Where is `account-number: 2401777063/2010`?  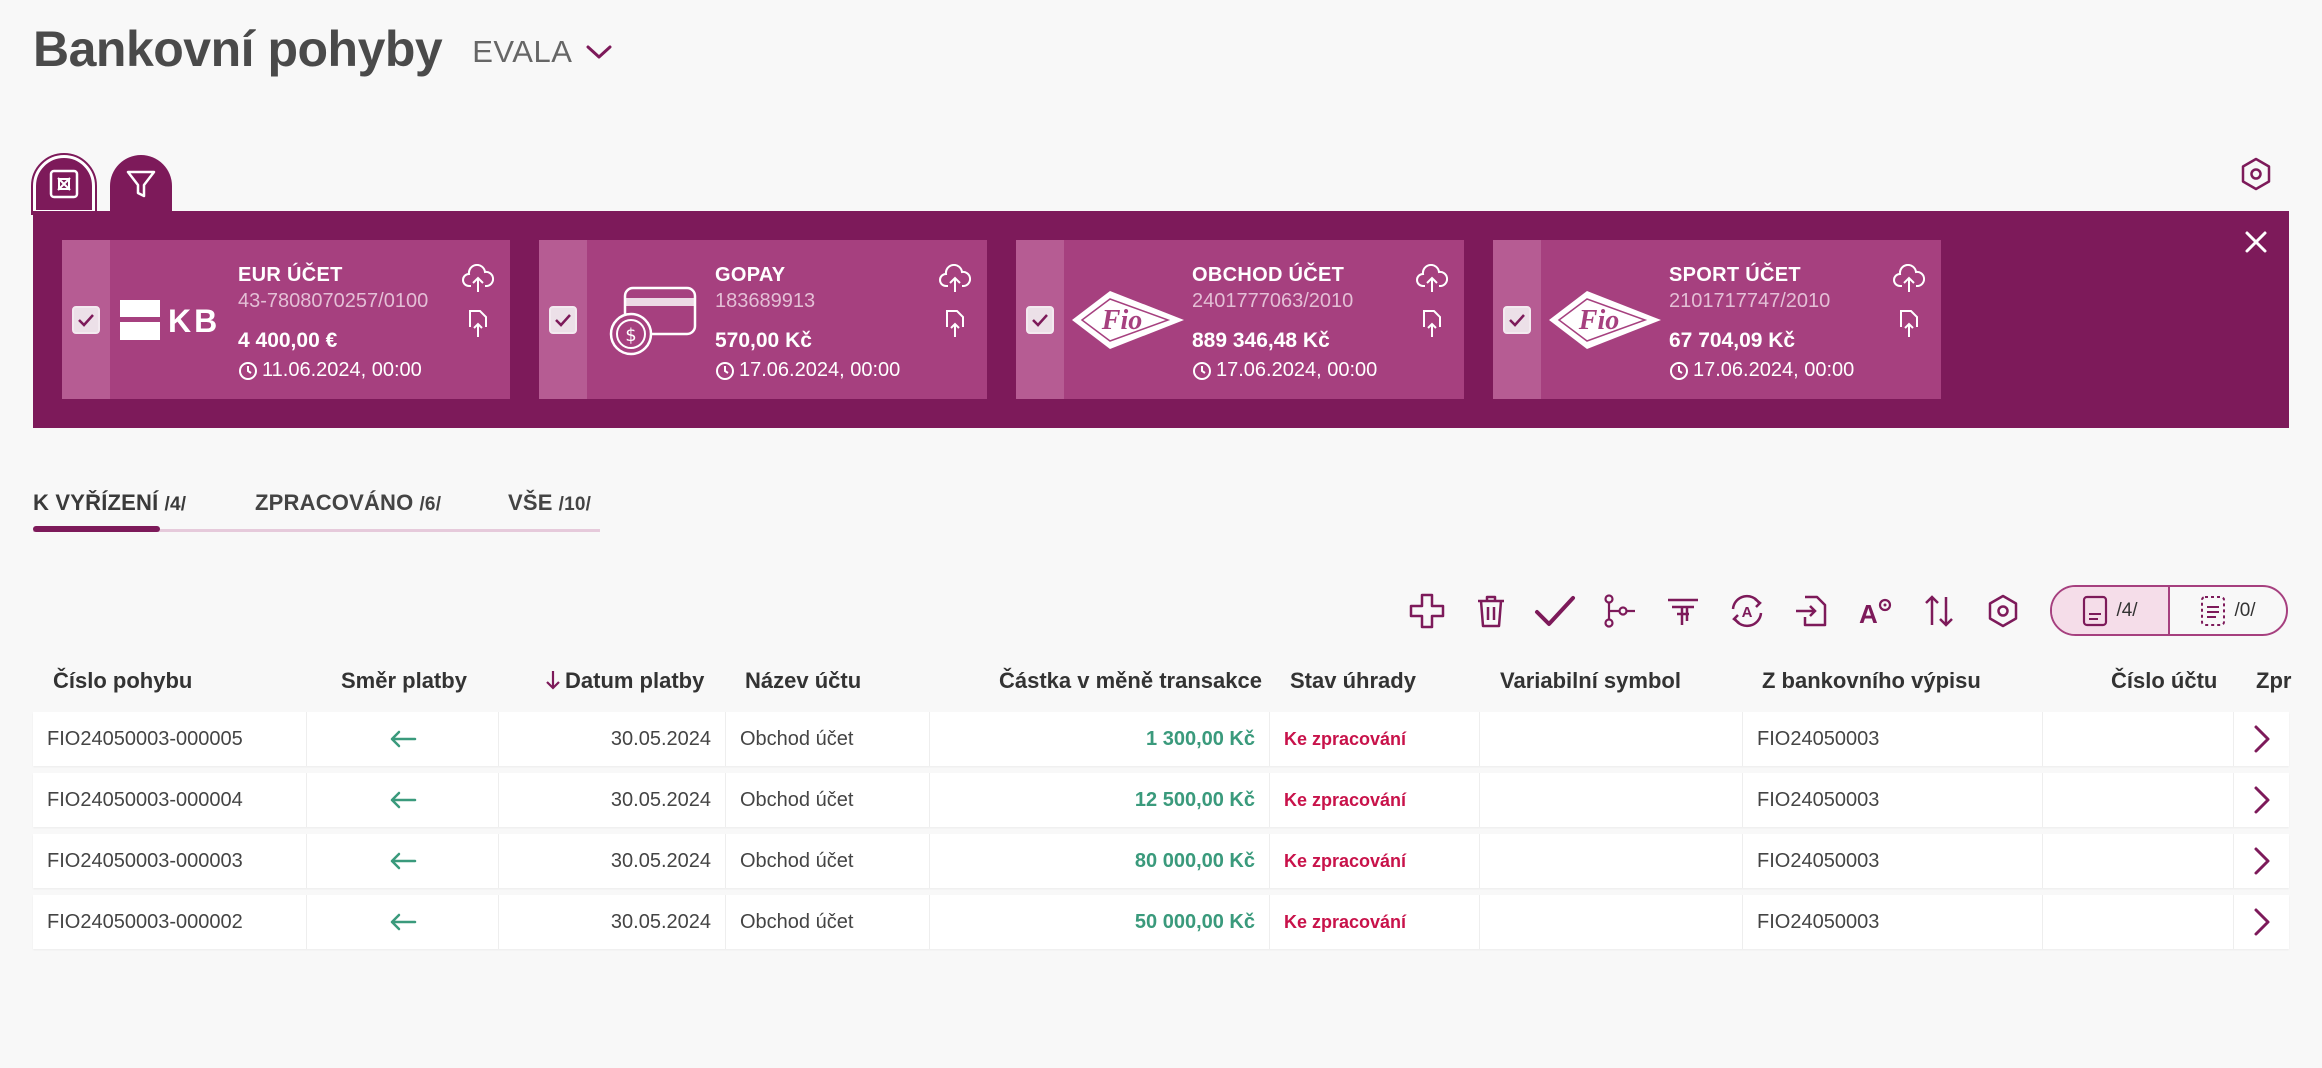
account-number: 2401777063/2010 is located at coordinates (1273, 301).